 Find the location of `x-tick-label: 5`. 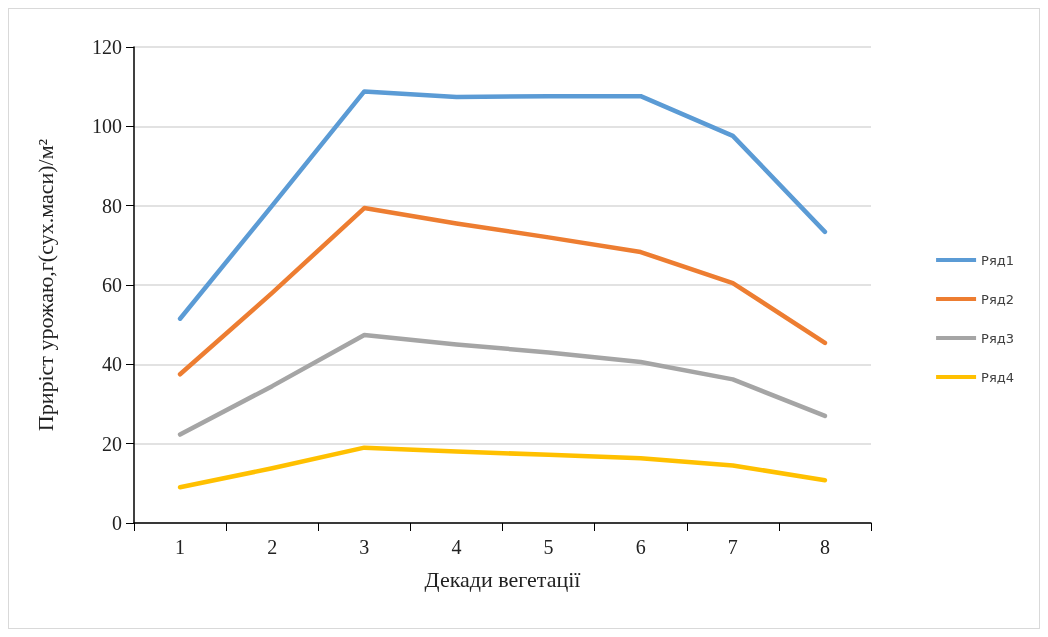

x-tick-label: 5 is located at coordinates (548, 547).